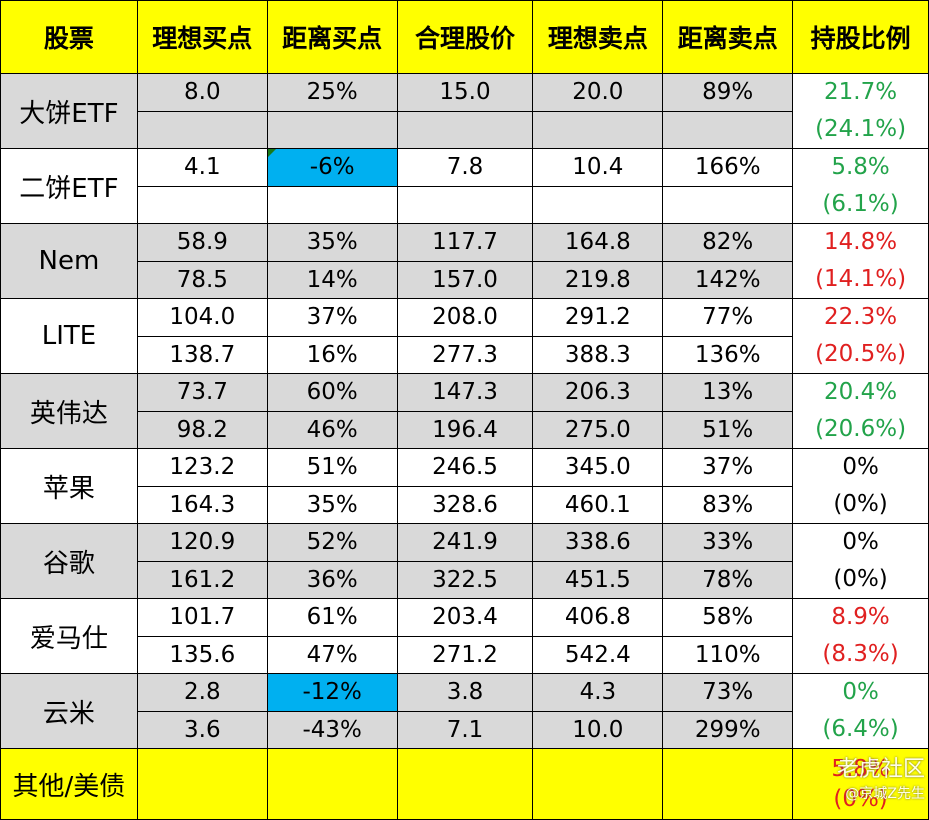  I want to click on cell-value: 120.9, so click(202, 542).